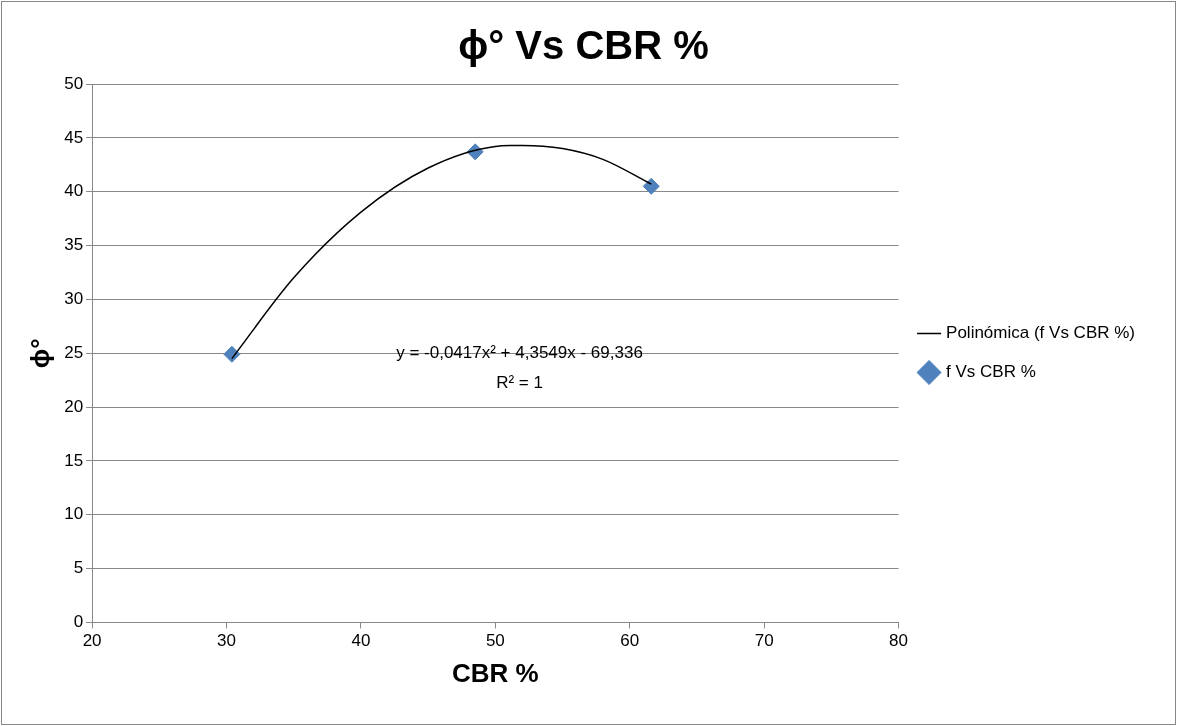 The width and height of the screenshot is (1177, 726). Describe the element at coordinates (74, 245) in the screenshot. I see `y-tick-label: 35` at that location.